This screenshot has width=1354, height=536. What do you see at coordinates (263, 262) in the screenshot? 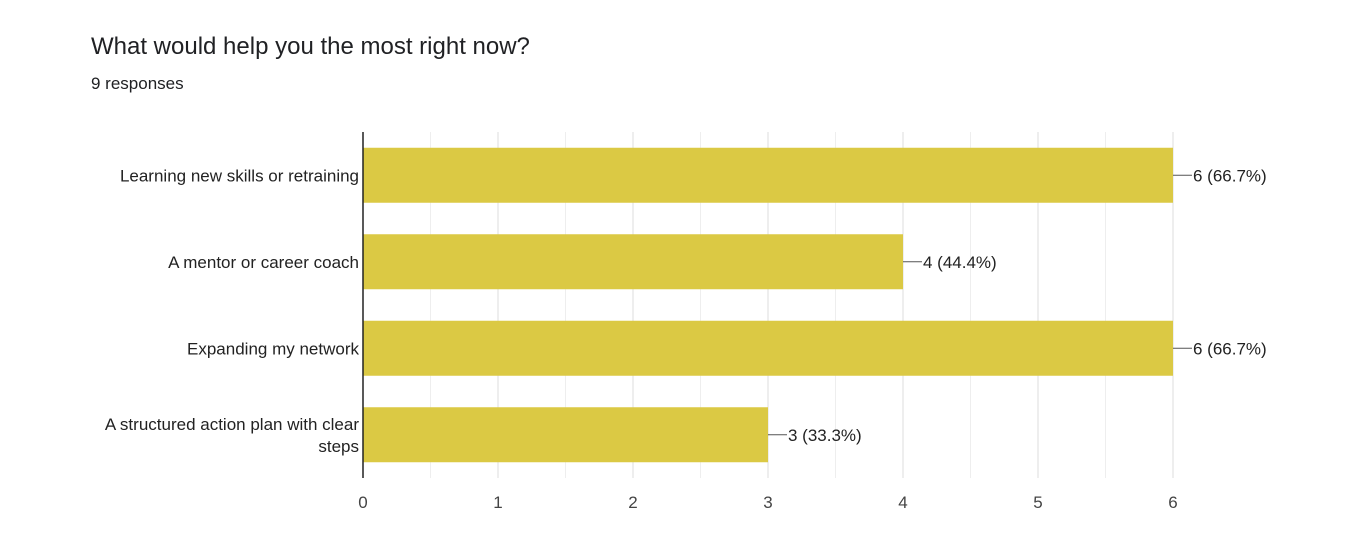
I see `category-label-2: A mentor or career coach` at bounding box center [263, 262].